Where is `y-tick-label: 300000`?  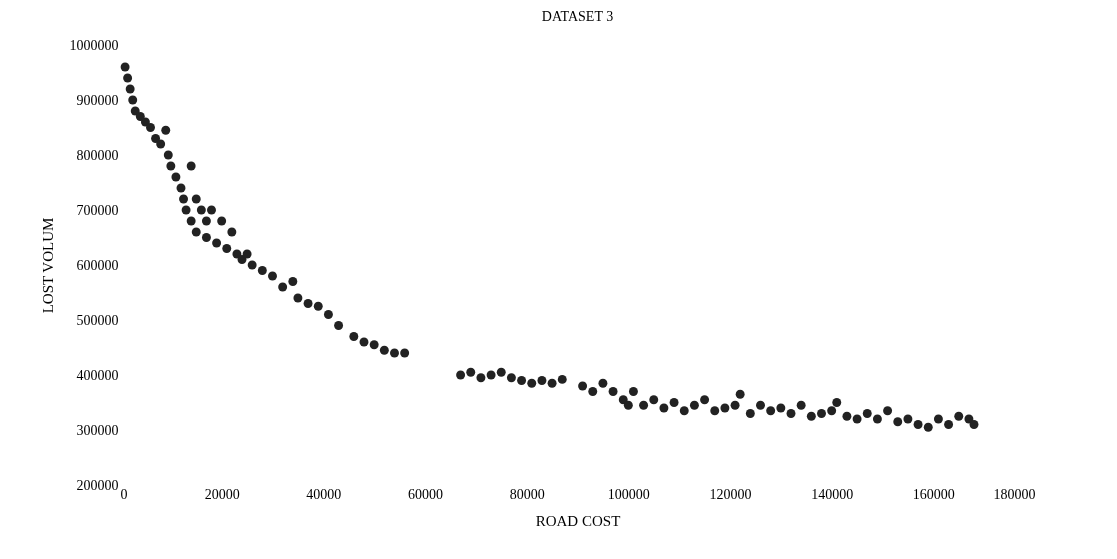
y-tick-label: 300000 is located at coordinates (97, 430).